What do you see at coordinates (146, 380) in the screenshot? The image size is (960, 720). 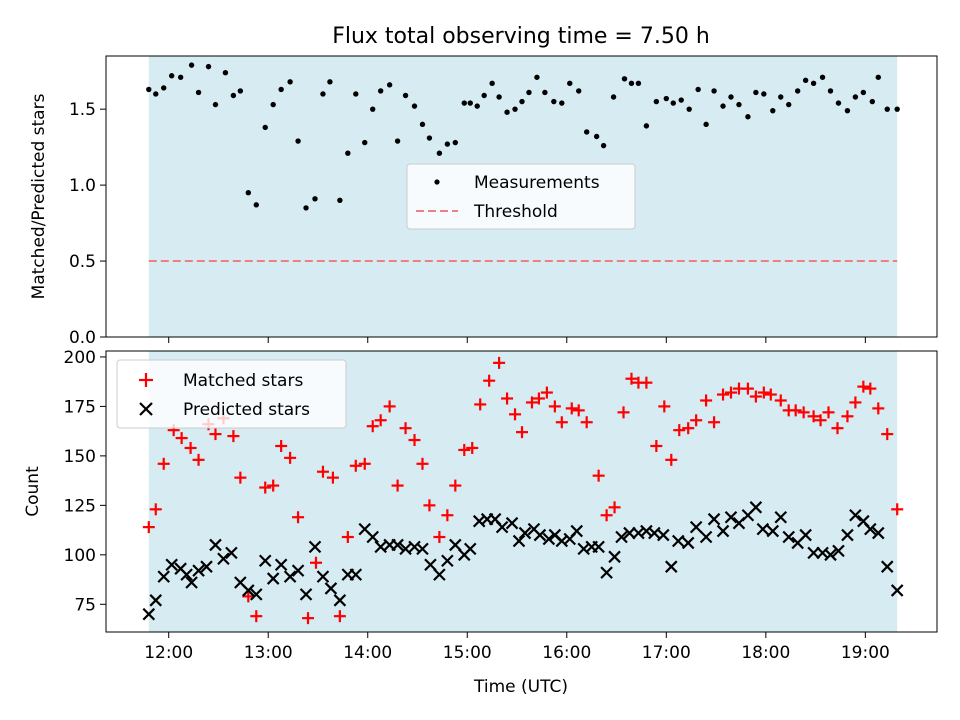 I see `legend-matched-marker` at bounding box center [146, 380].